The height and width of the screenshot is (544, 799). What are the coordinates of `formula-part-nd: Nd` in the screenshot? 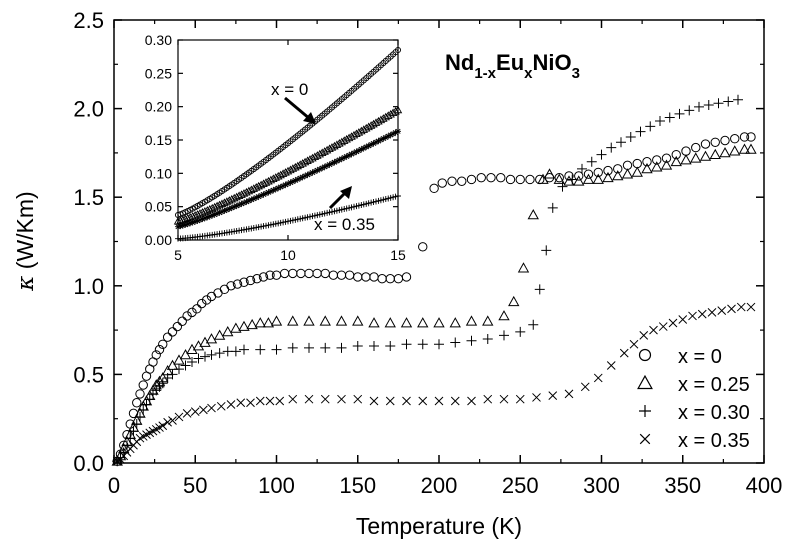 It's located at (459, 62).